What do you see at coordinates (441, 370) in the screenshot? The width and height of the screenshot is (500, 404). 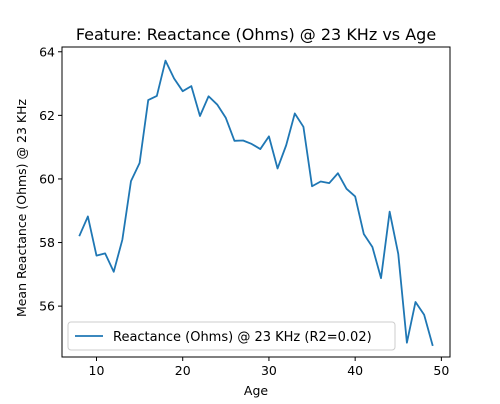 I see `x-tick-label: 50` at bounding box center [441, 370].